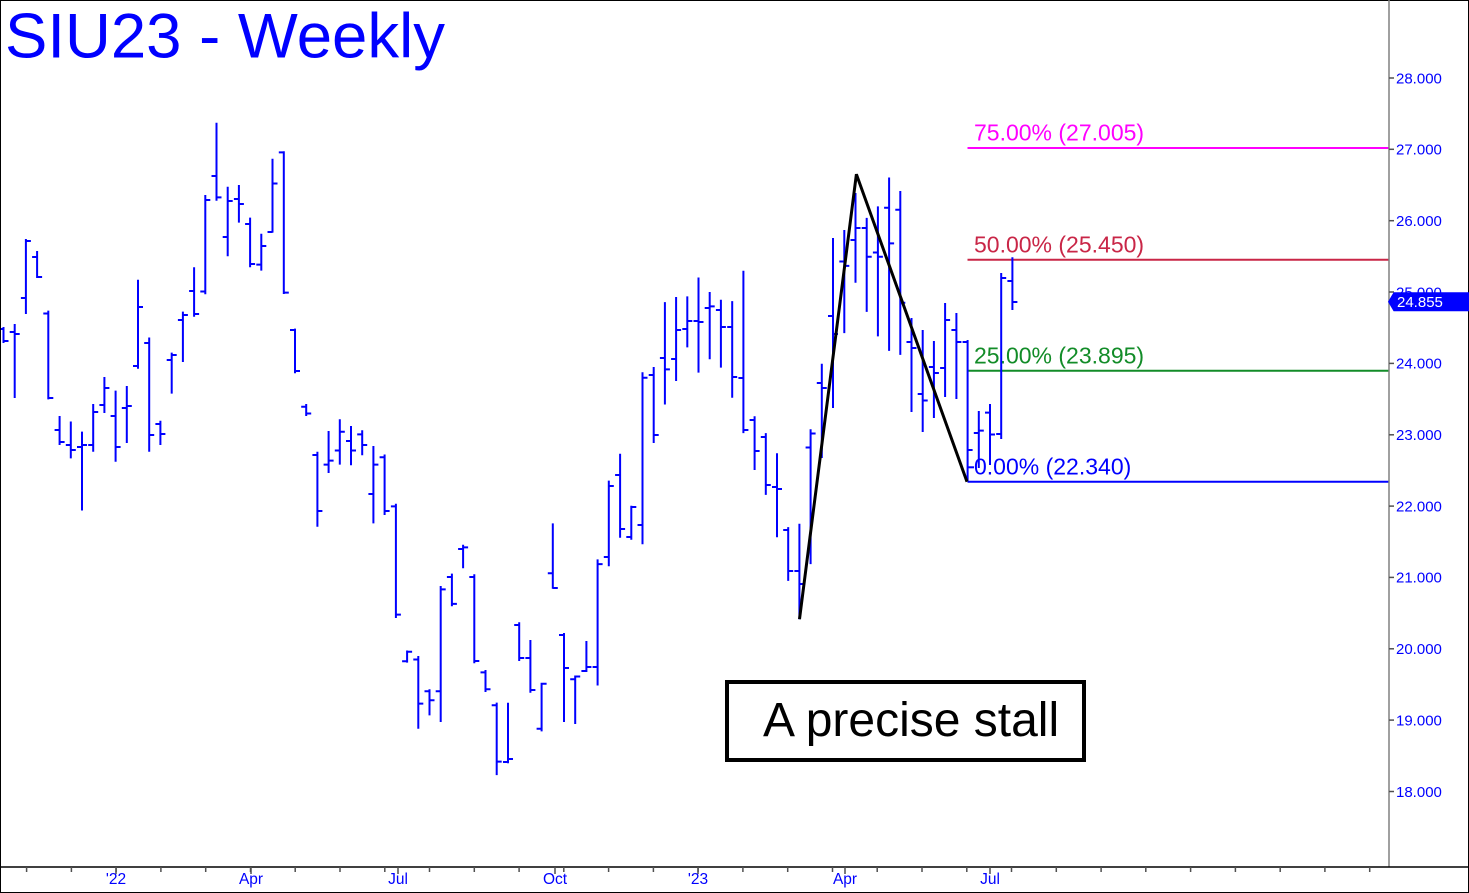  What do you see at coordinates (555, 879) in the screenshot?
I see `svg-text: Oct` at bounding box center [555, 879].